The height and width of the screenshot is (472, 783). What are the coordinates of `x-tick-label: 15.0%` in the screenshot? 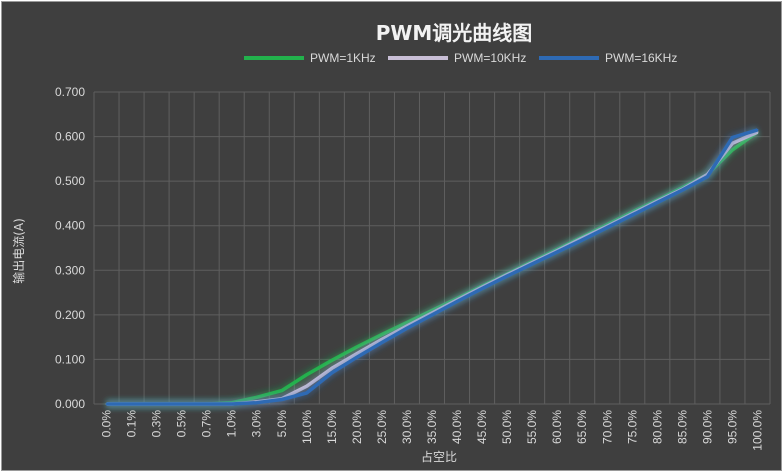 It's located at (332, 427).